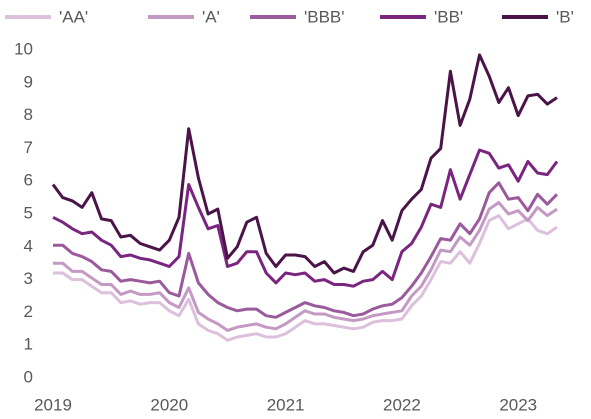  What do you see at coordinates (73, 16) in the screenshot?
I see `legend-label: 'AA'` at bounding box center [73, 16].